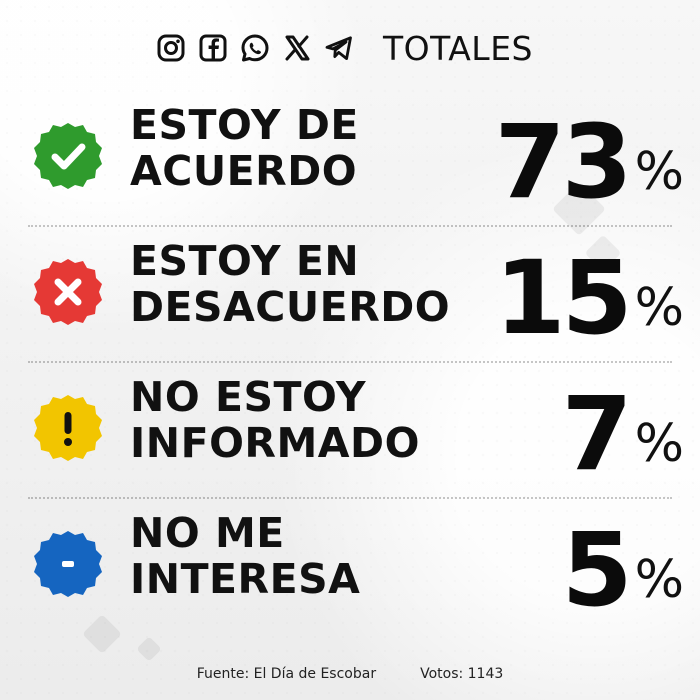 Image resolution: width=700 pixels, height=700 pixels. What do you see at coordinates (458, 48) in the screenshot?
I see `header-title: TOTALES` at bounding box center [458, 48].